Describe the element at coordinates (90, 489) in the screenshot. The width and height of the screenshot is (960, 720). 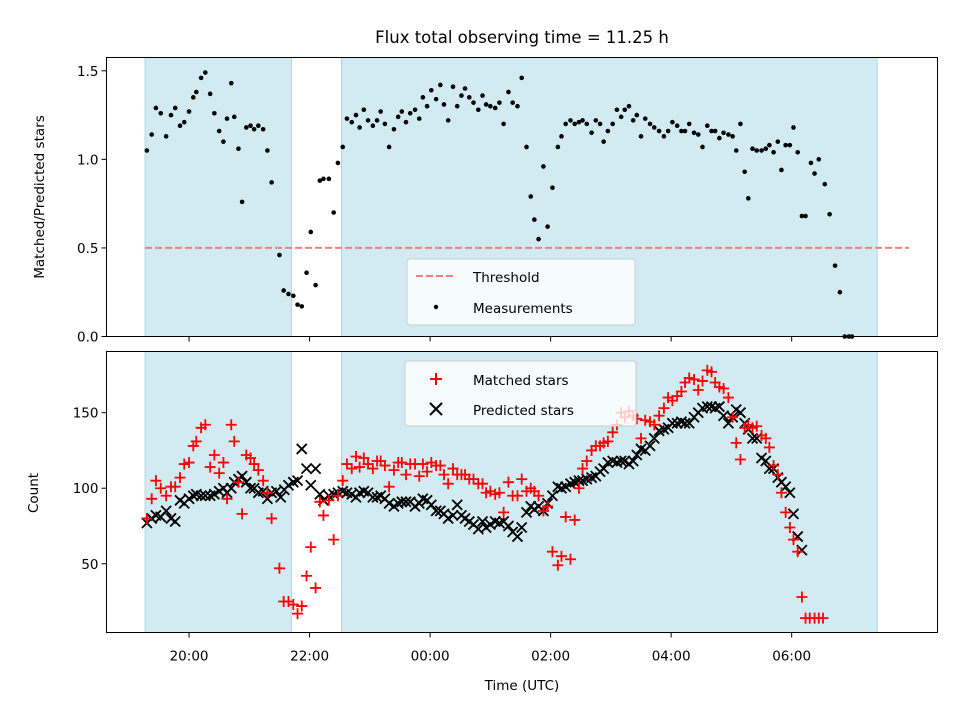
I see `bottom-y-ticks: 50 100 150` at that location.